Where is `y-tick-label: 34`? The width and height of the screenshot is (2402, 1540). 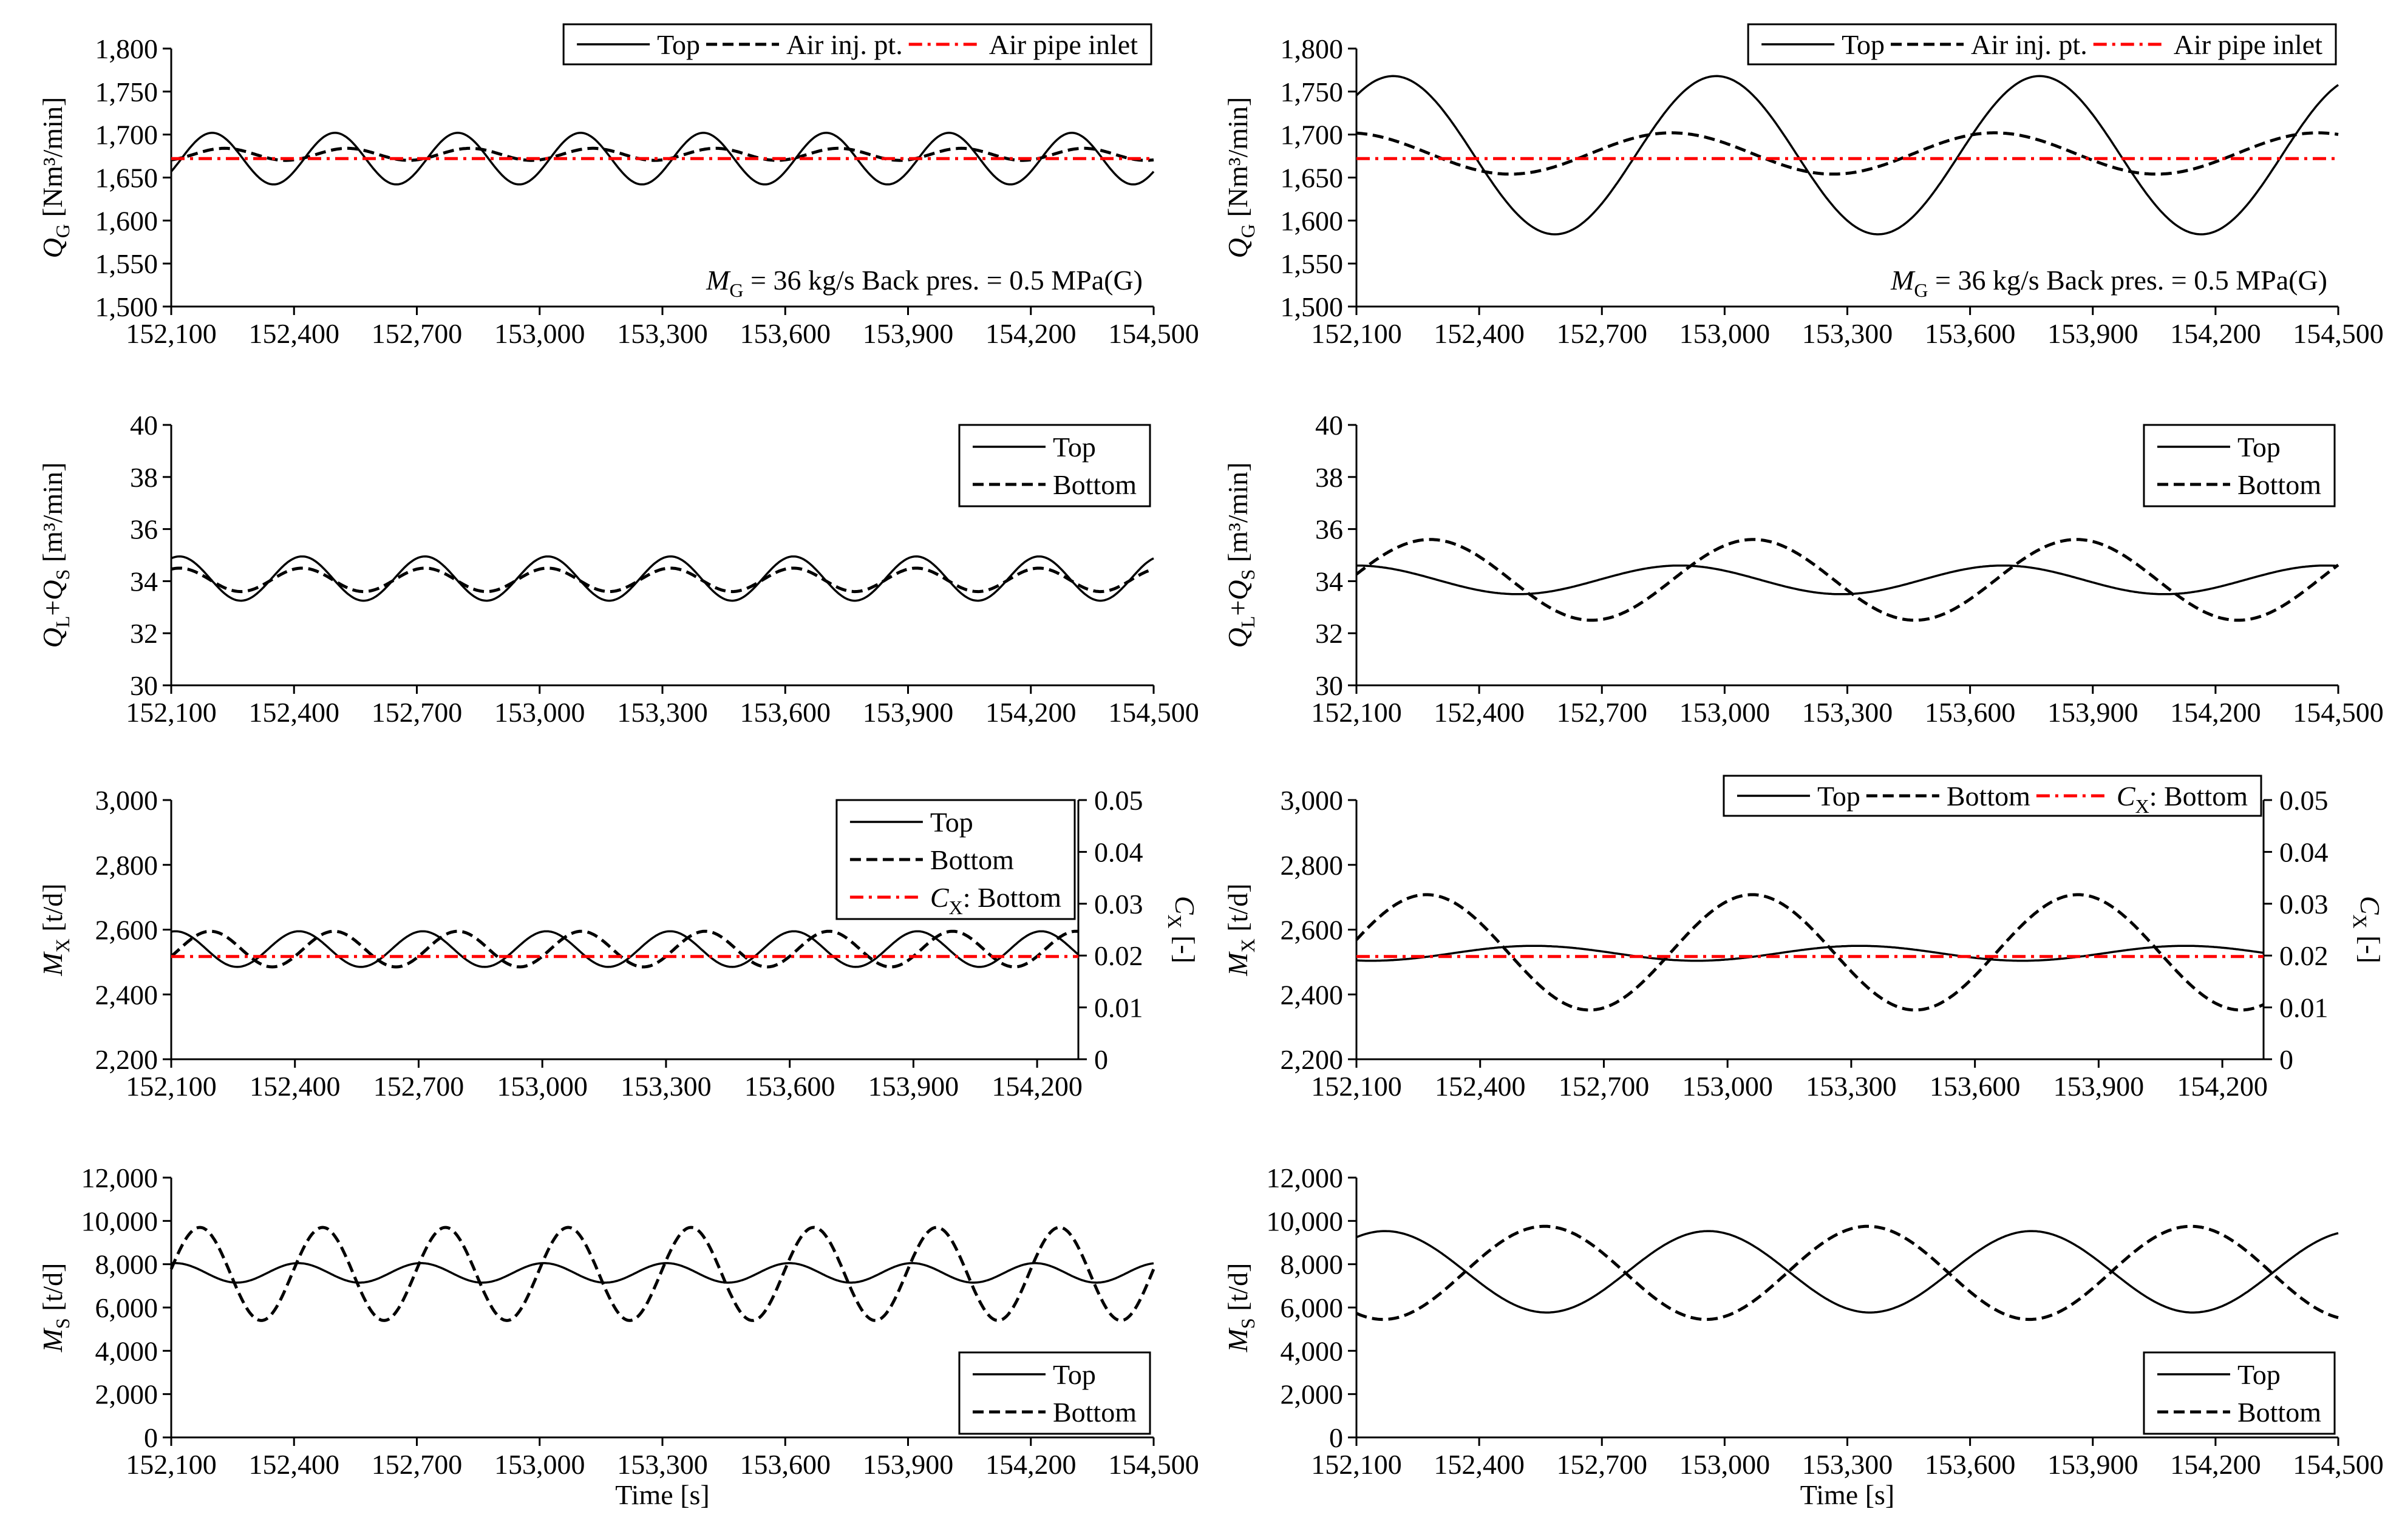 y-tick-label: 34 is located at coordinates (1329, 581).